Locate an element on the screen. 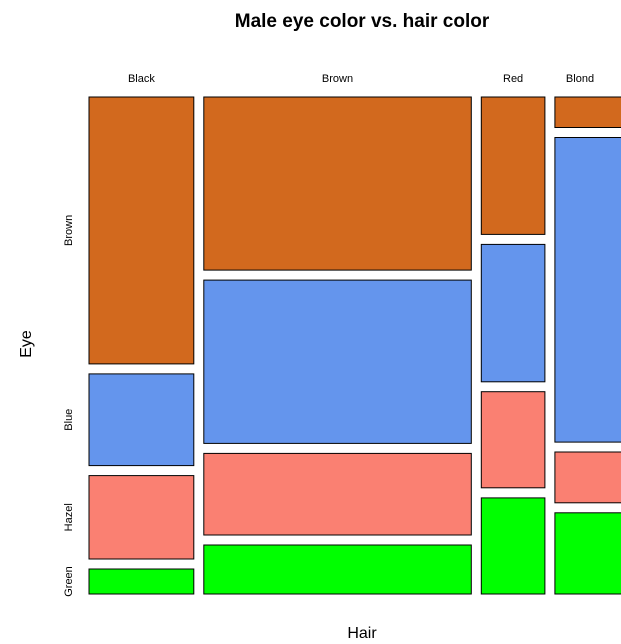 The image size is (621, 644). hair-label-red: Red is located at coordinates (513, 79).